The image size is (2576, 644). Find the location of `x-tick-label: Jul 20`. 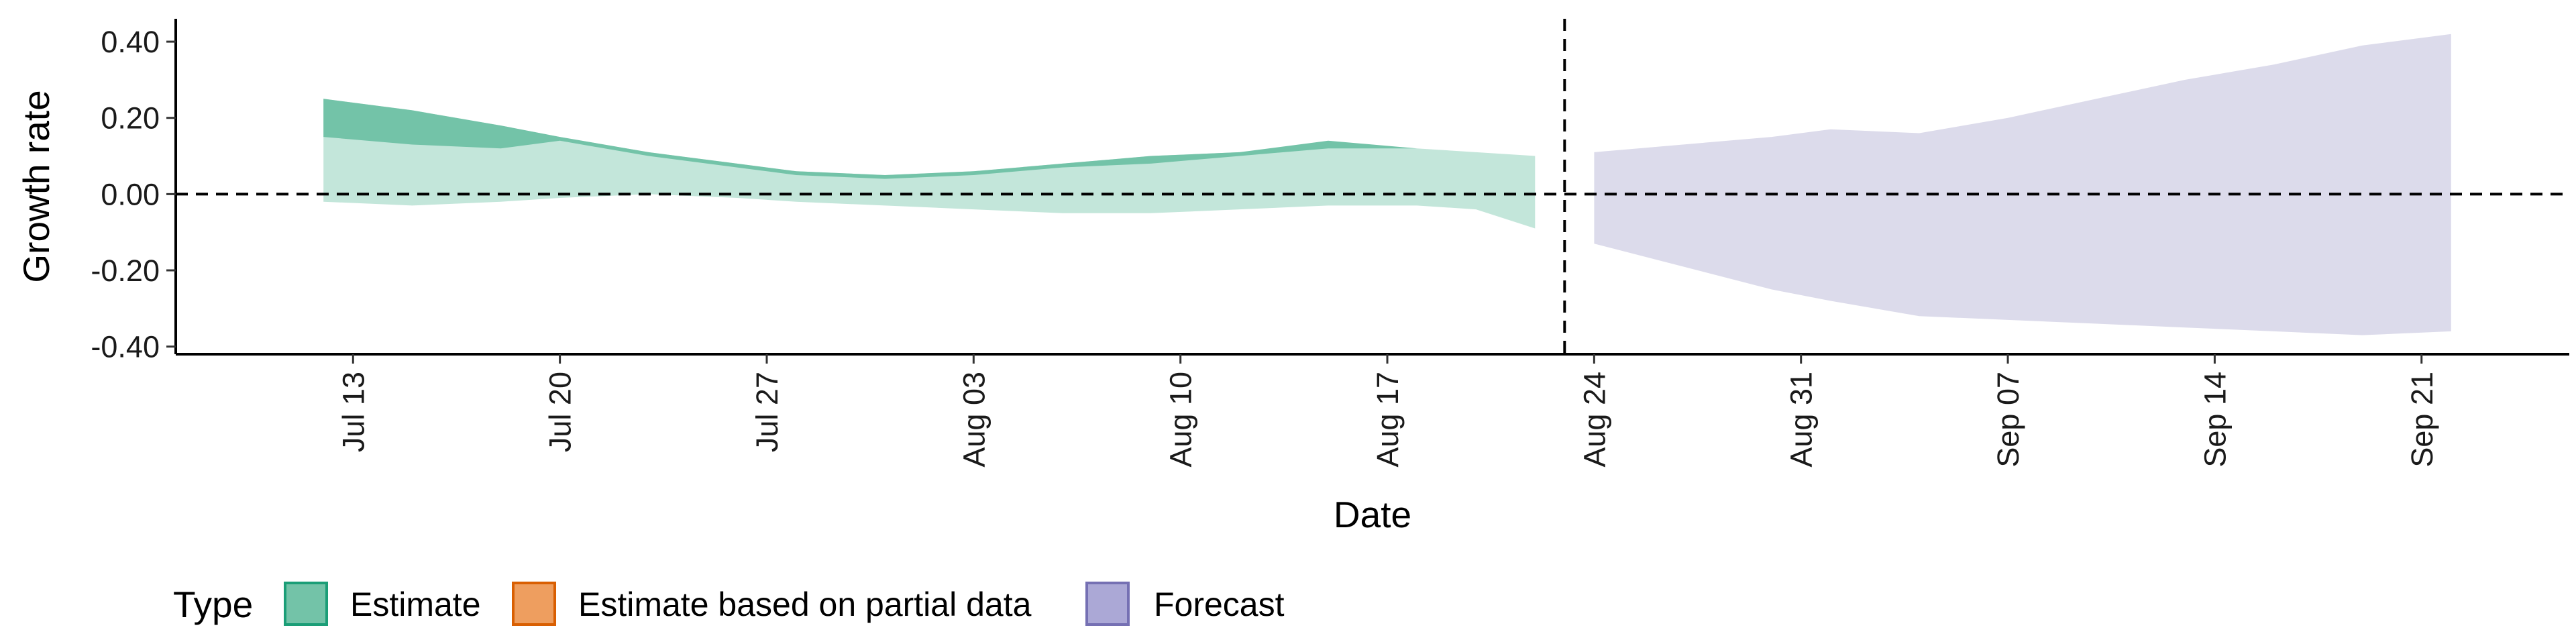

x-tick-label: Jul 20 is located at coordinates (560, 412).